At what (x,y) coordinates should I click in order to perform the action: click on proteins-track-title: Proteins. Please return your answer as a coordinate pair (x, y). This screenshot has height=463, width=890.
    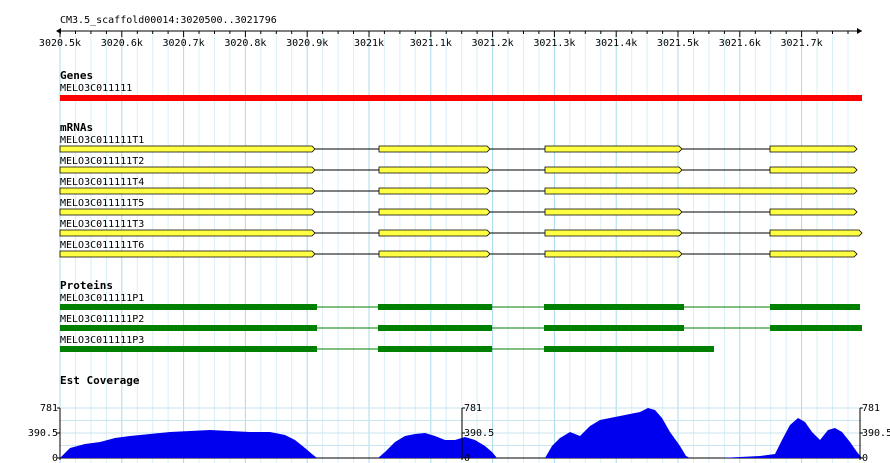
    Looking at the image, I should click on (86, 285).